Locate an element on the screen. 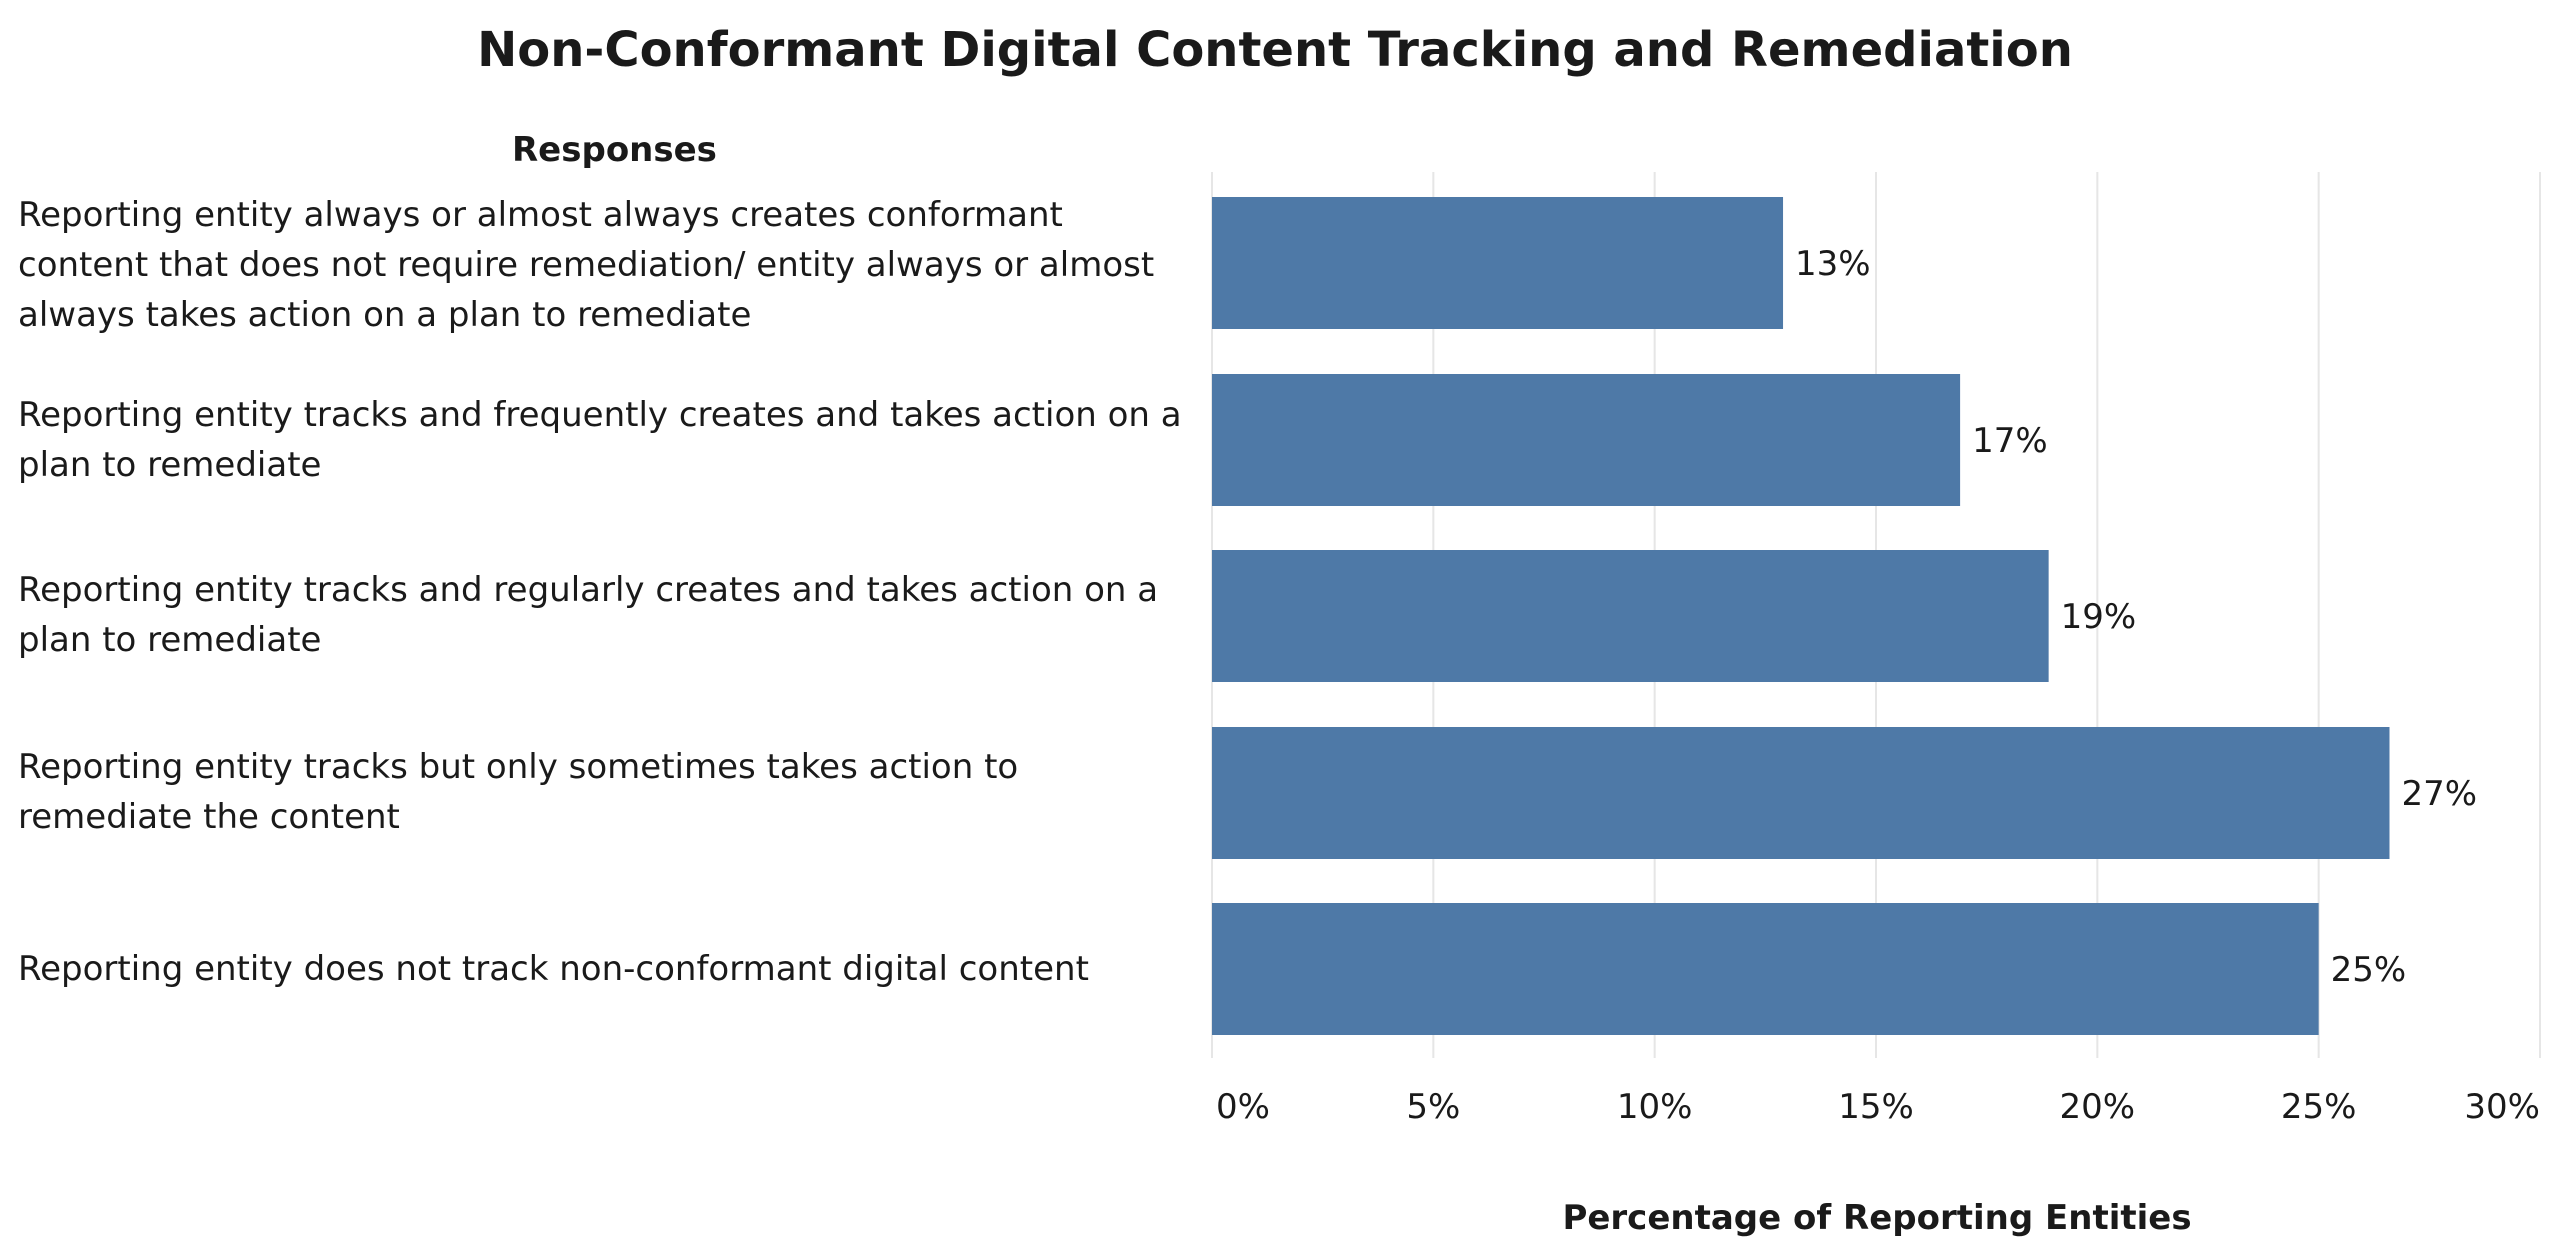 This screenshot has height=1238, width=2550. x-tick-label-0: 0% is located at coordinates (1243, 1107).